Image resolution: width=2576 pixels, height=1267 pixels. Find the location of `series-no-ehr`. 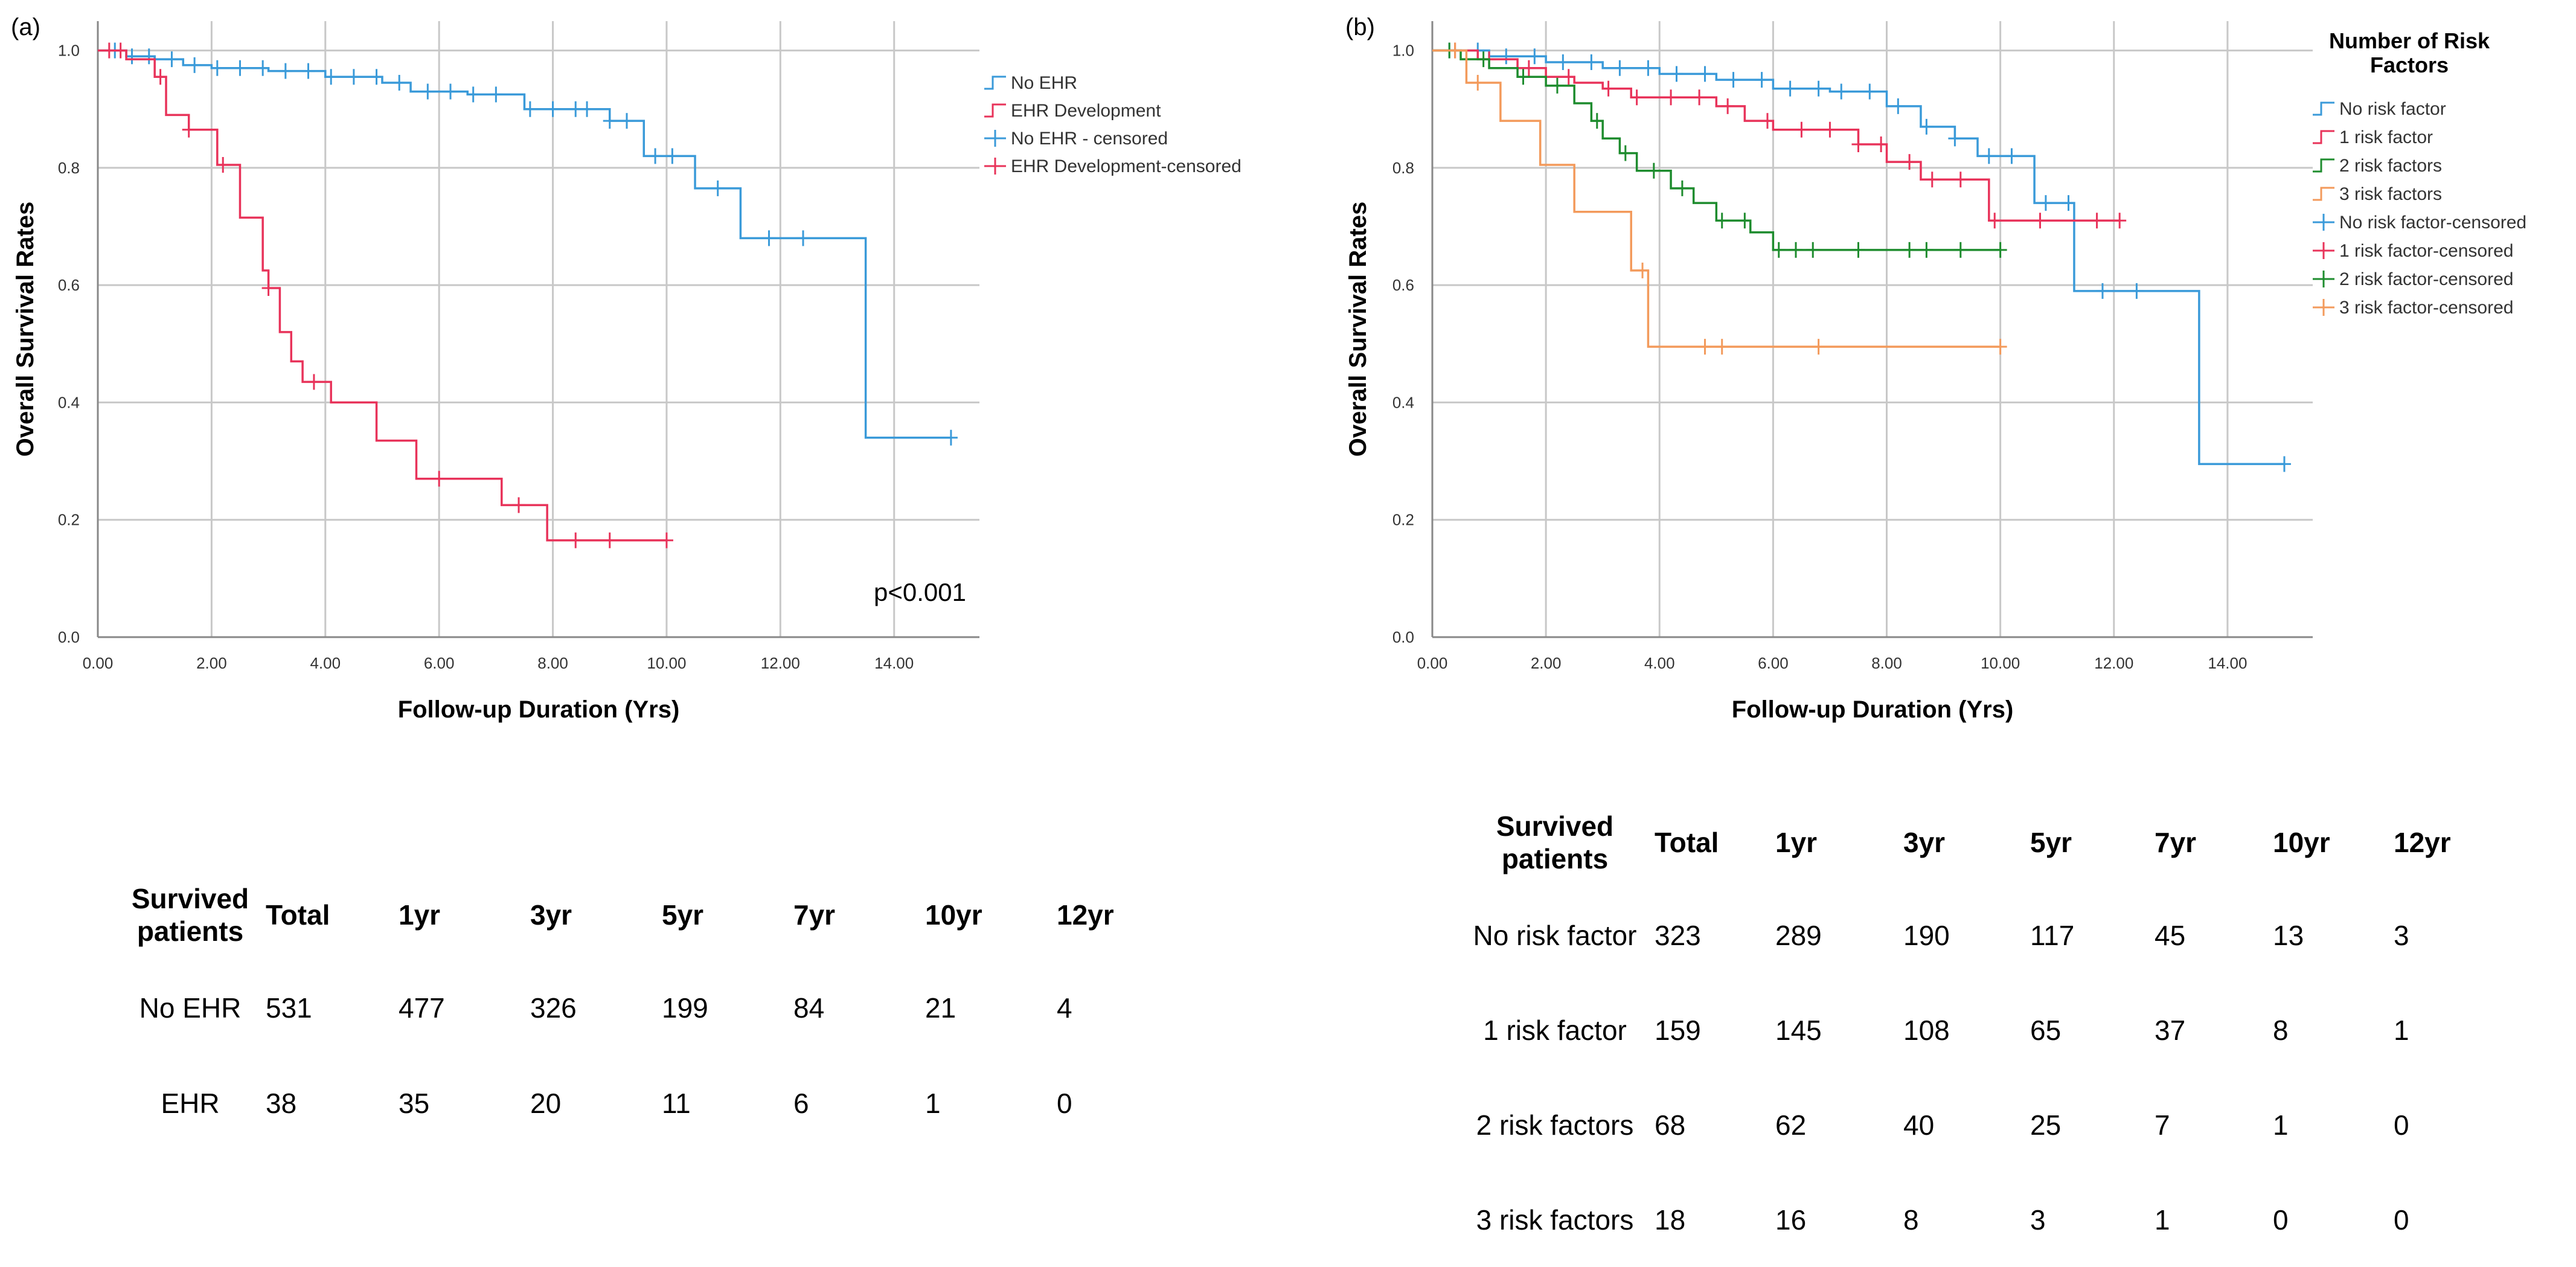

series-no-ehr is located at coordinates (528, 244).